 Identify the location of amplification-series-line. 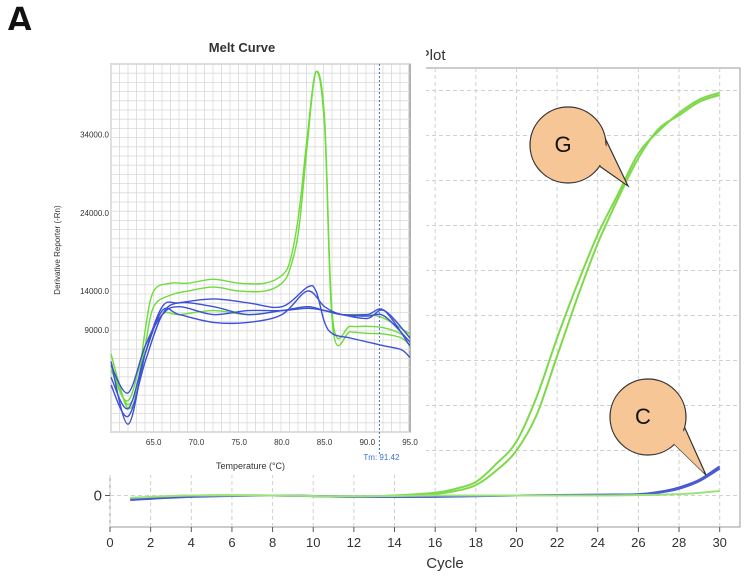
(425, 494).